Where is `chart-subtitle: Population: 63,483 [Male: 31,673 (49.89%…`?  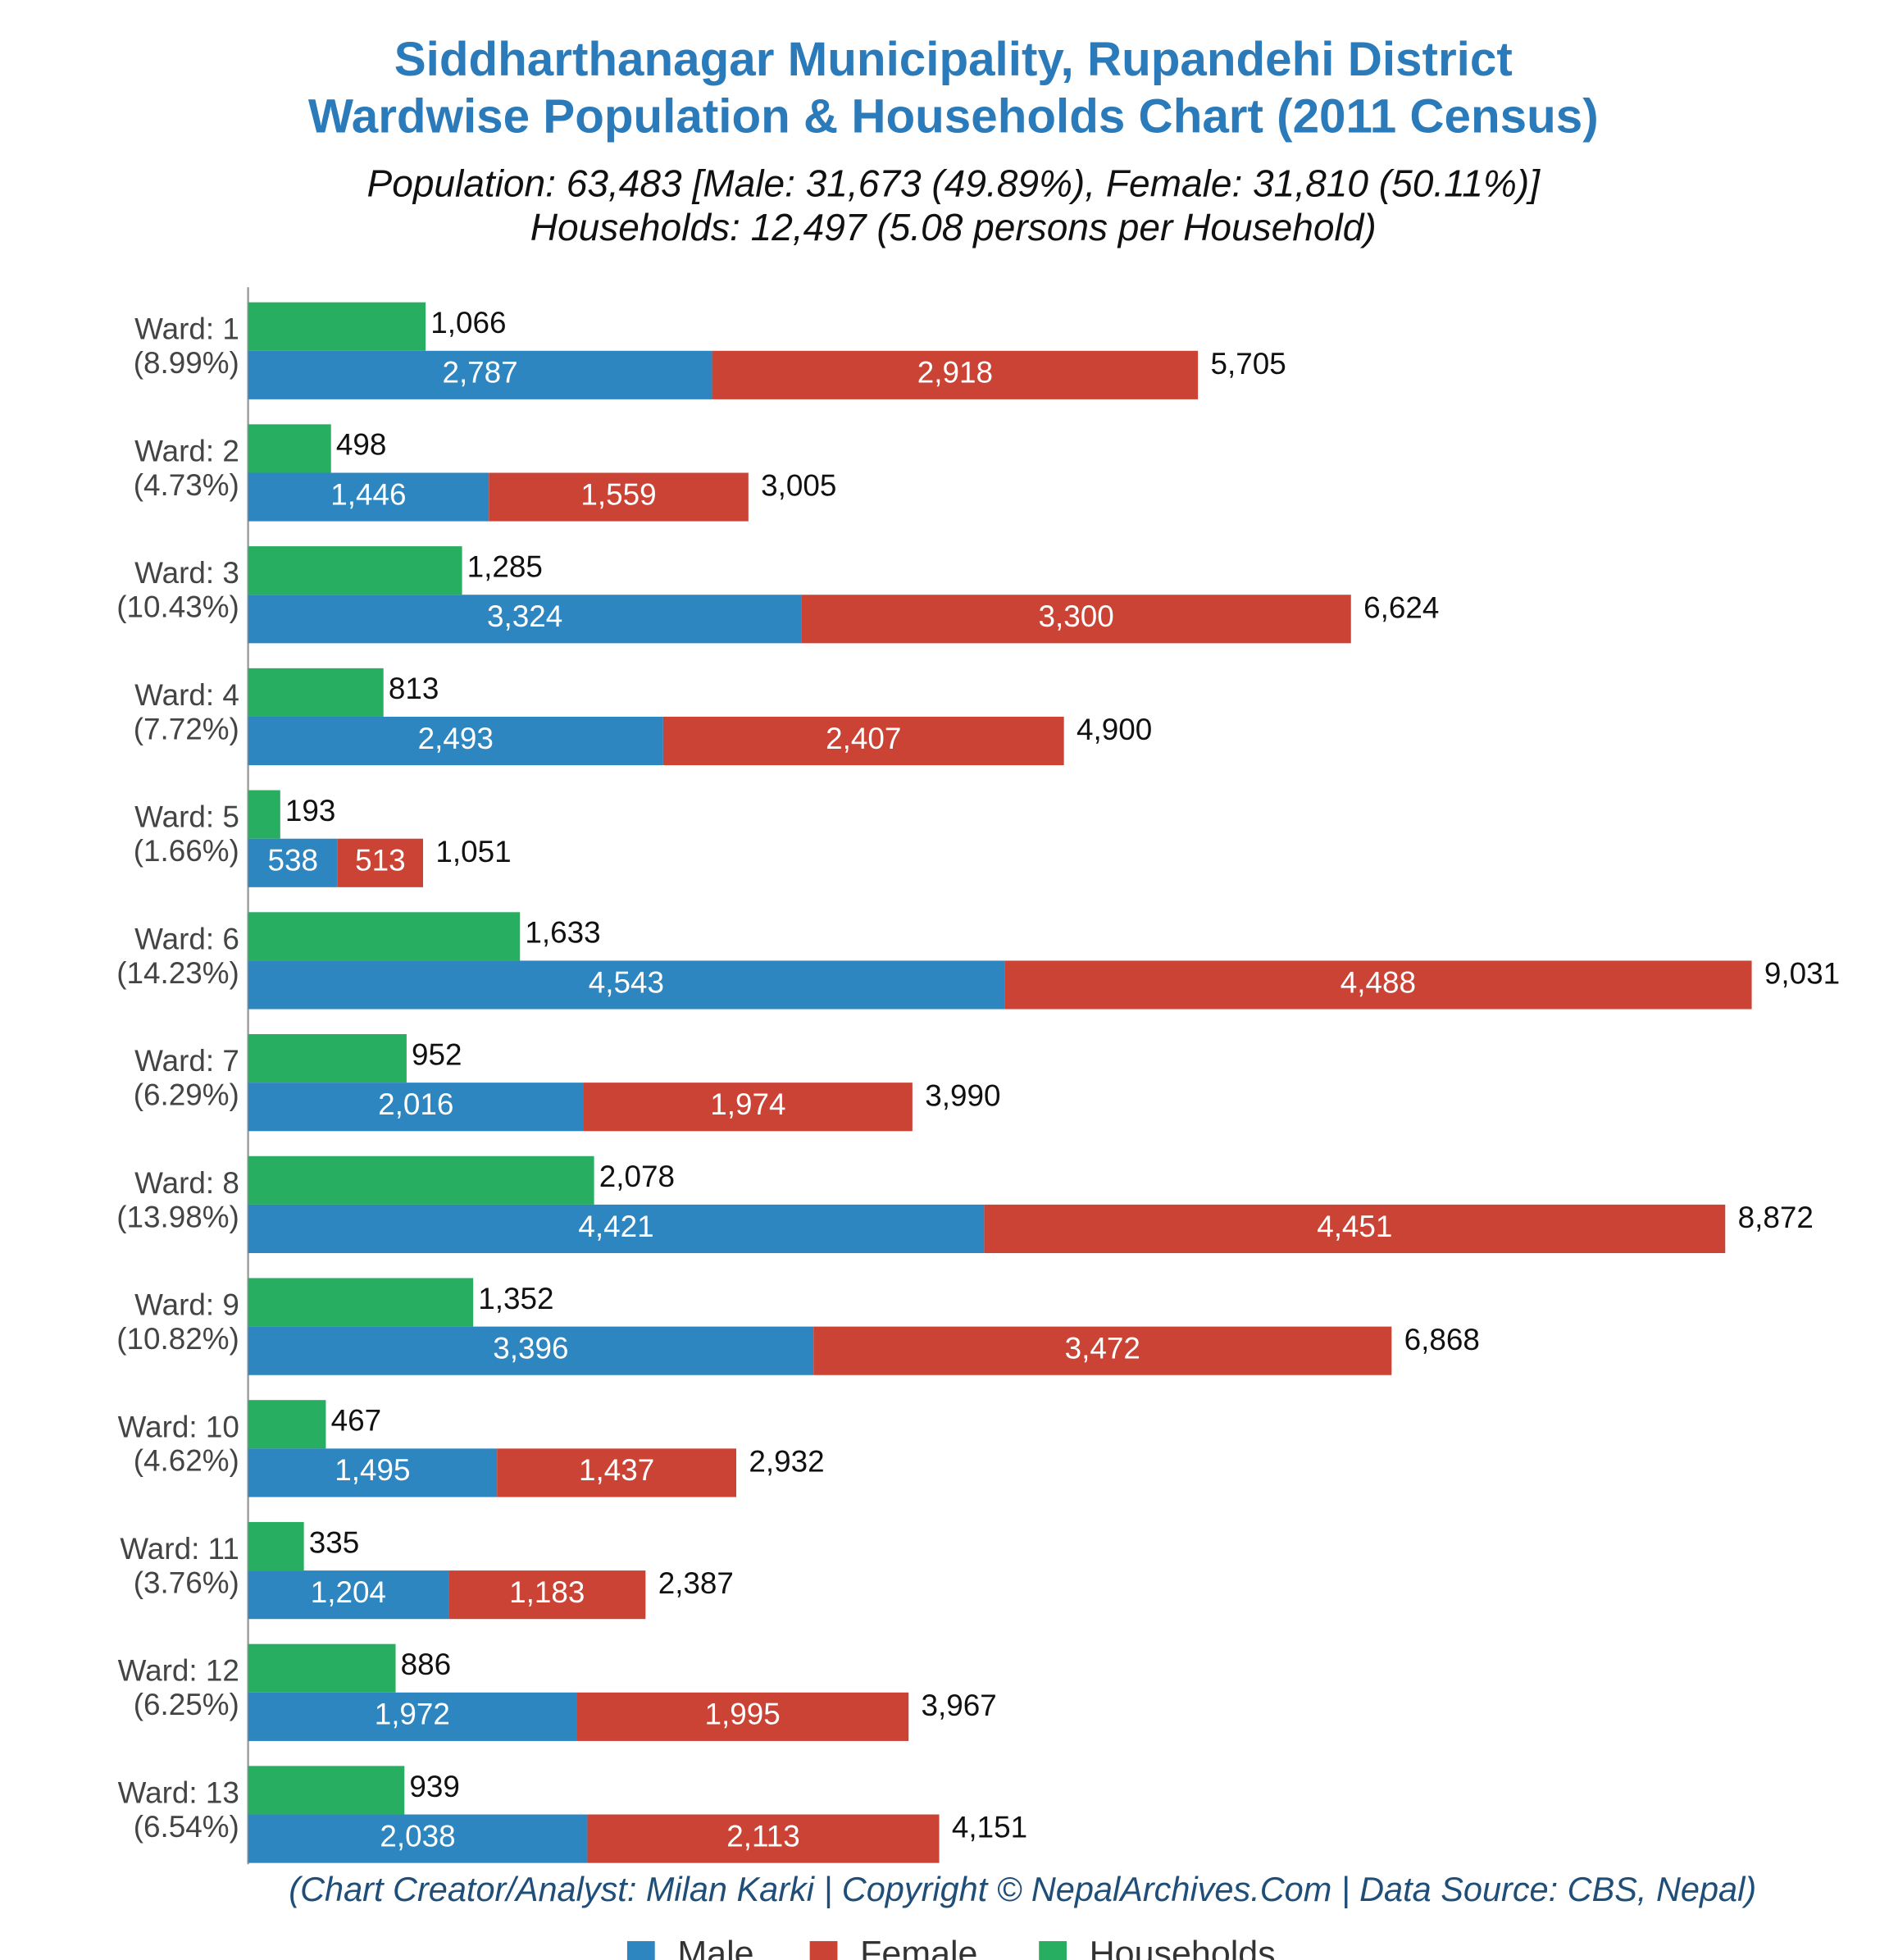
chart-subtitle: Population: 63,483 [Male: 31,673 (49.89%… is located at coordinates (953, 183).